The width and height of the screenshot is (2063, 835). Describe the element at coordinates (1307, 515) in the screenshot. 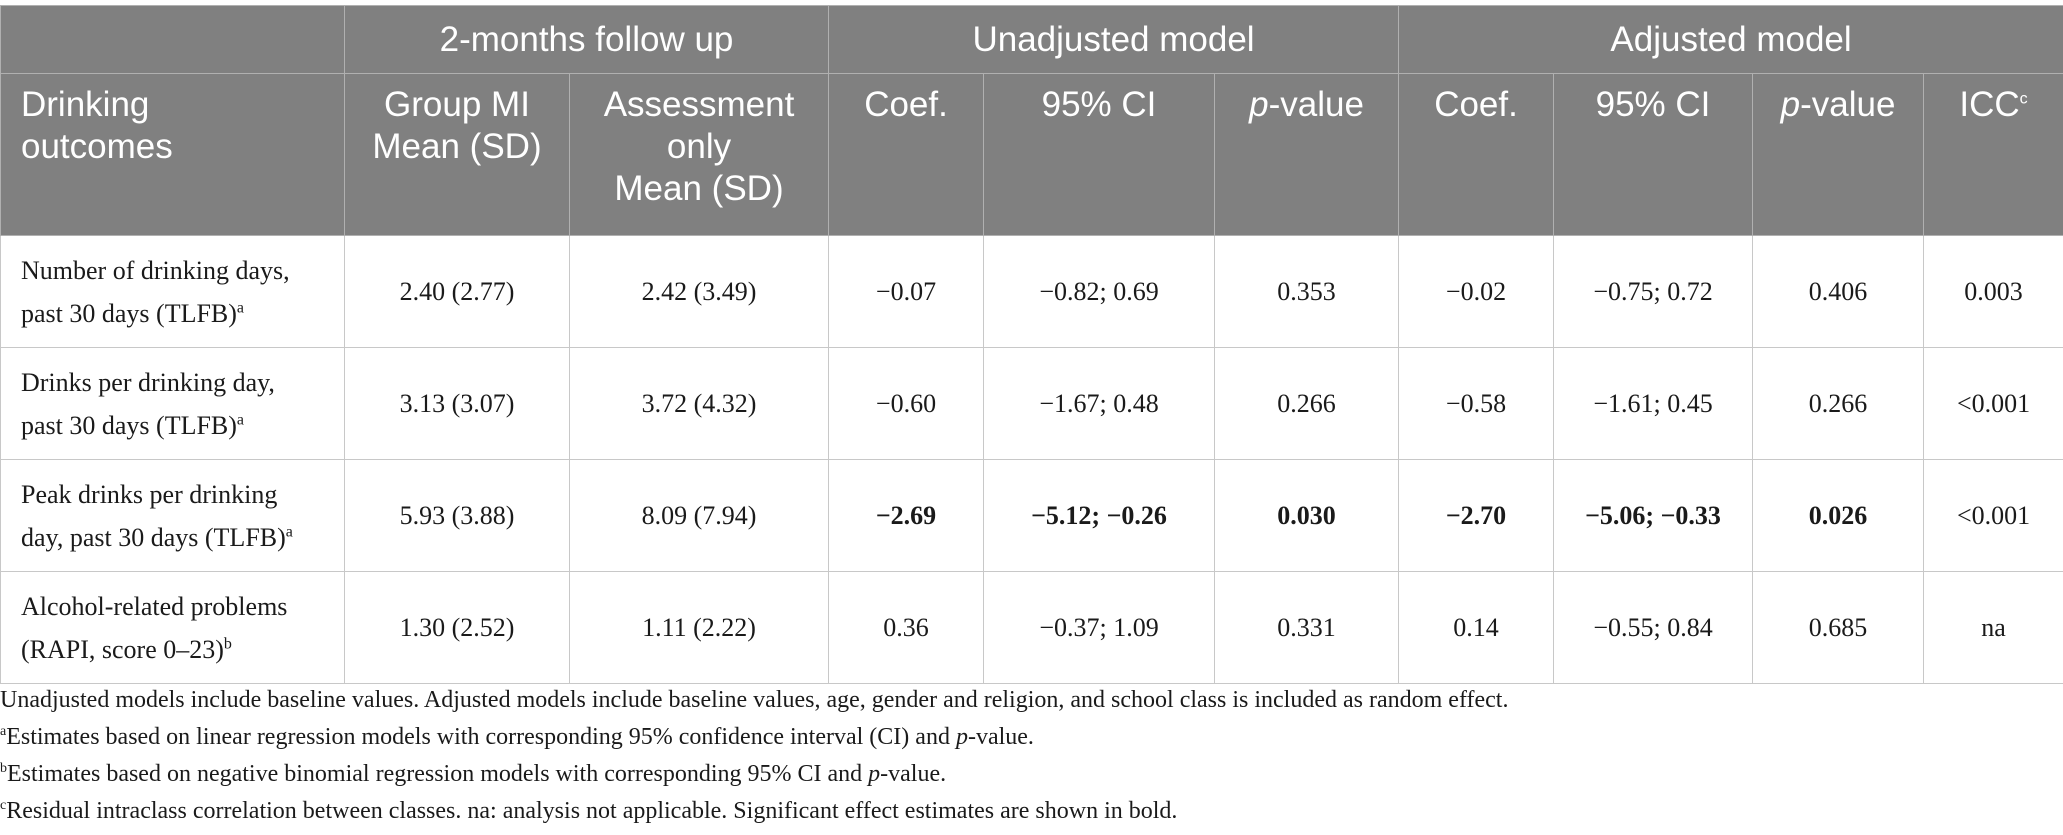

I see `cell-unadjusted-pvalue: 0.030` at that location.